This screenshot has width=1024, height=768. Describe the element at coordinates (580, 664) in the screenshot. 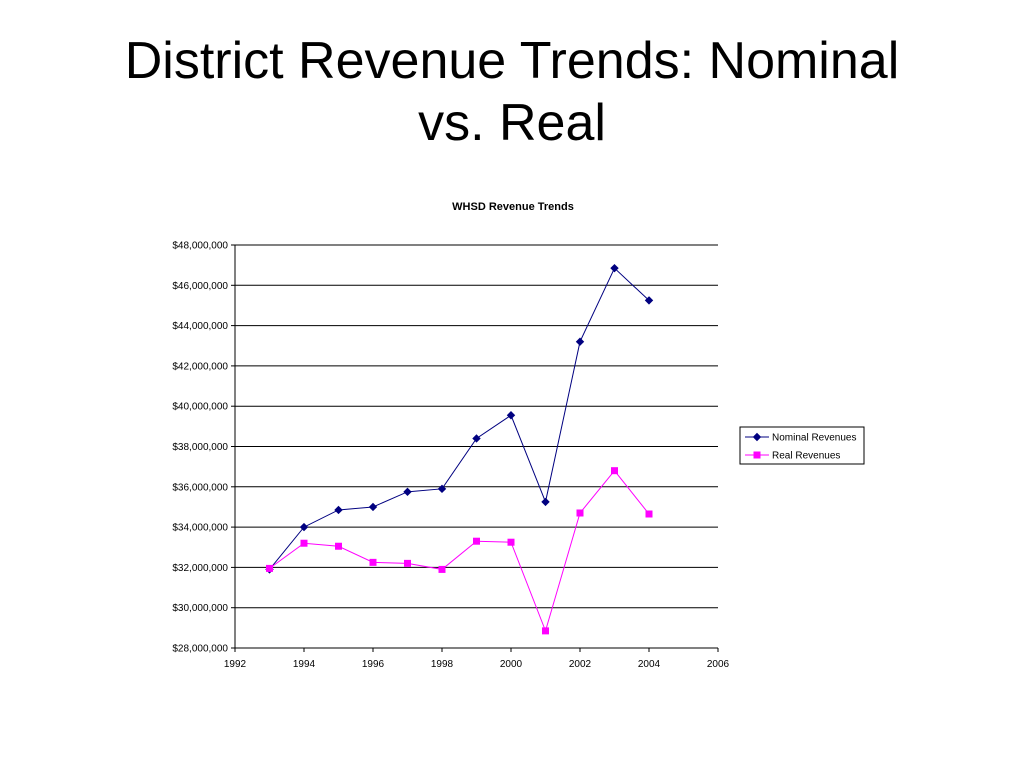

I see `x-tick-label: 2002` at that location.